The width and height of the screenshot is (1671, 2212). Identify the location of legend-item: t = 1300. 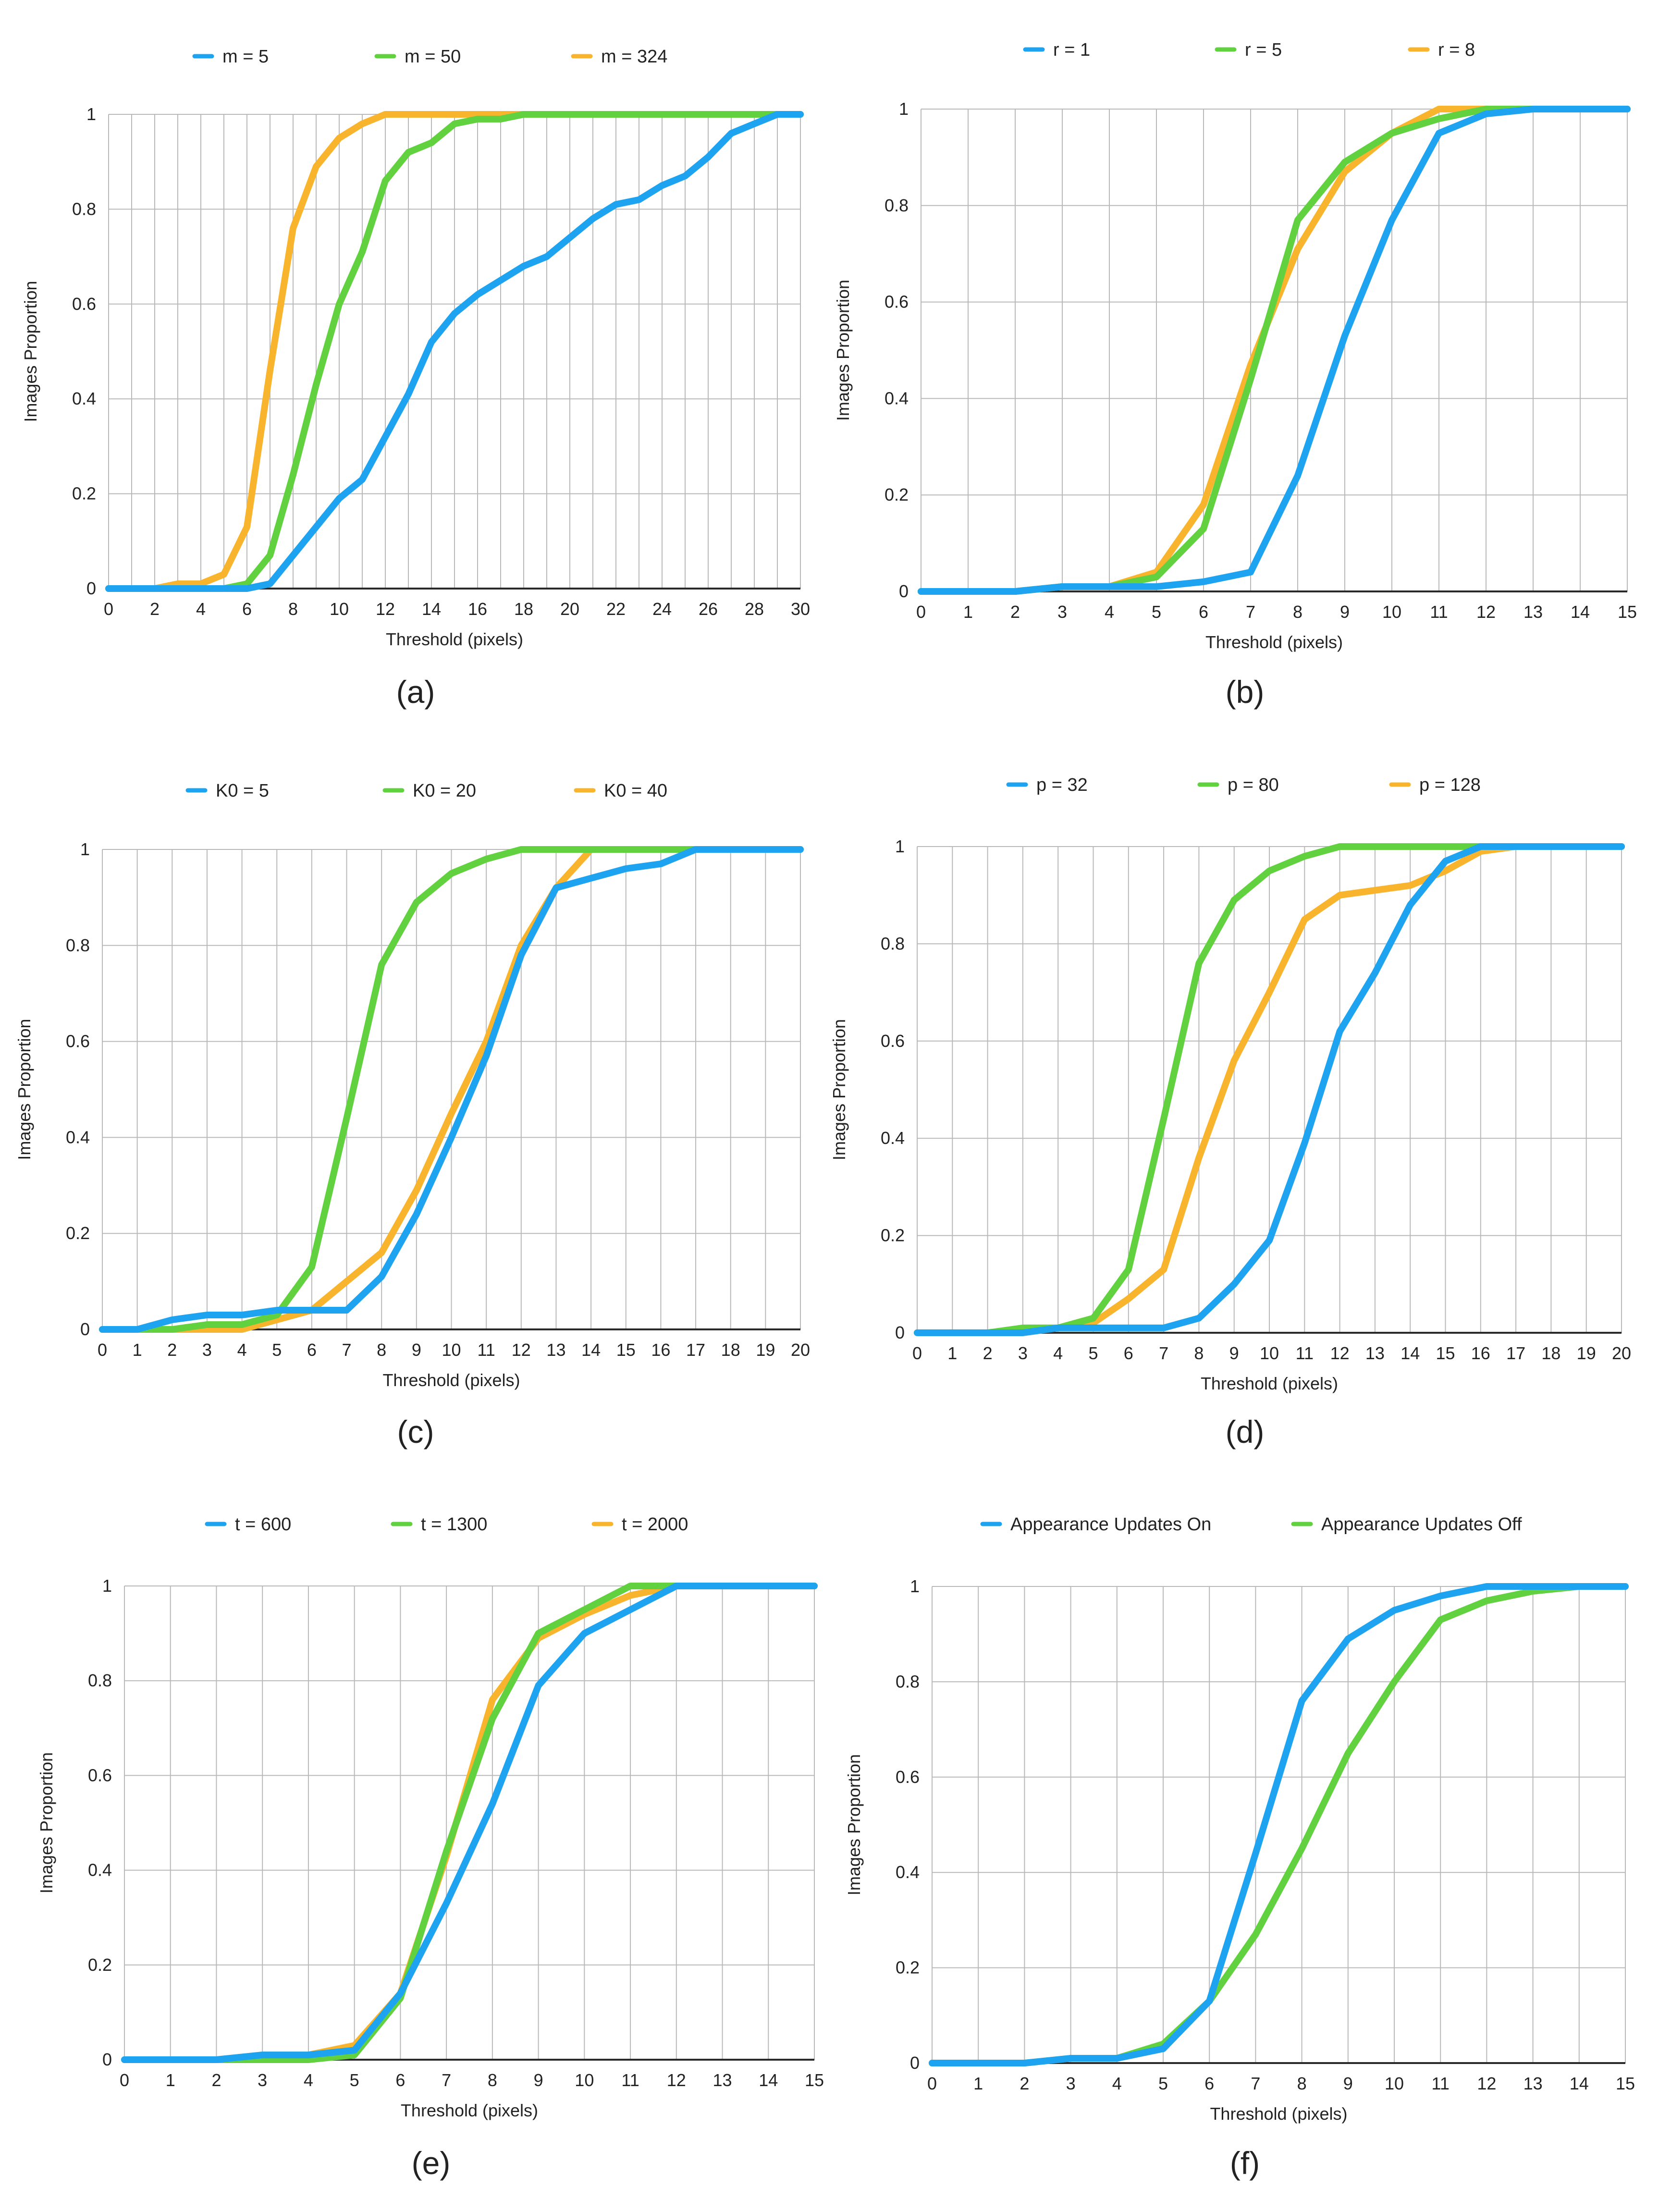
(439, 1524).